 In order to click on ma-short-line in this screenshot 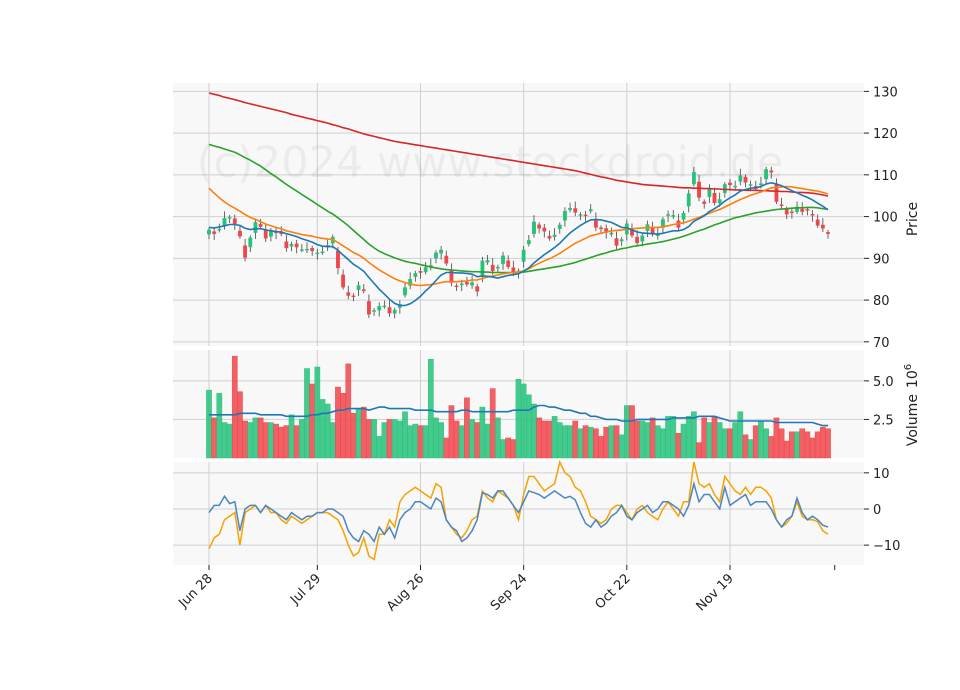, I will do `click(518, 244)`.